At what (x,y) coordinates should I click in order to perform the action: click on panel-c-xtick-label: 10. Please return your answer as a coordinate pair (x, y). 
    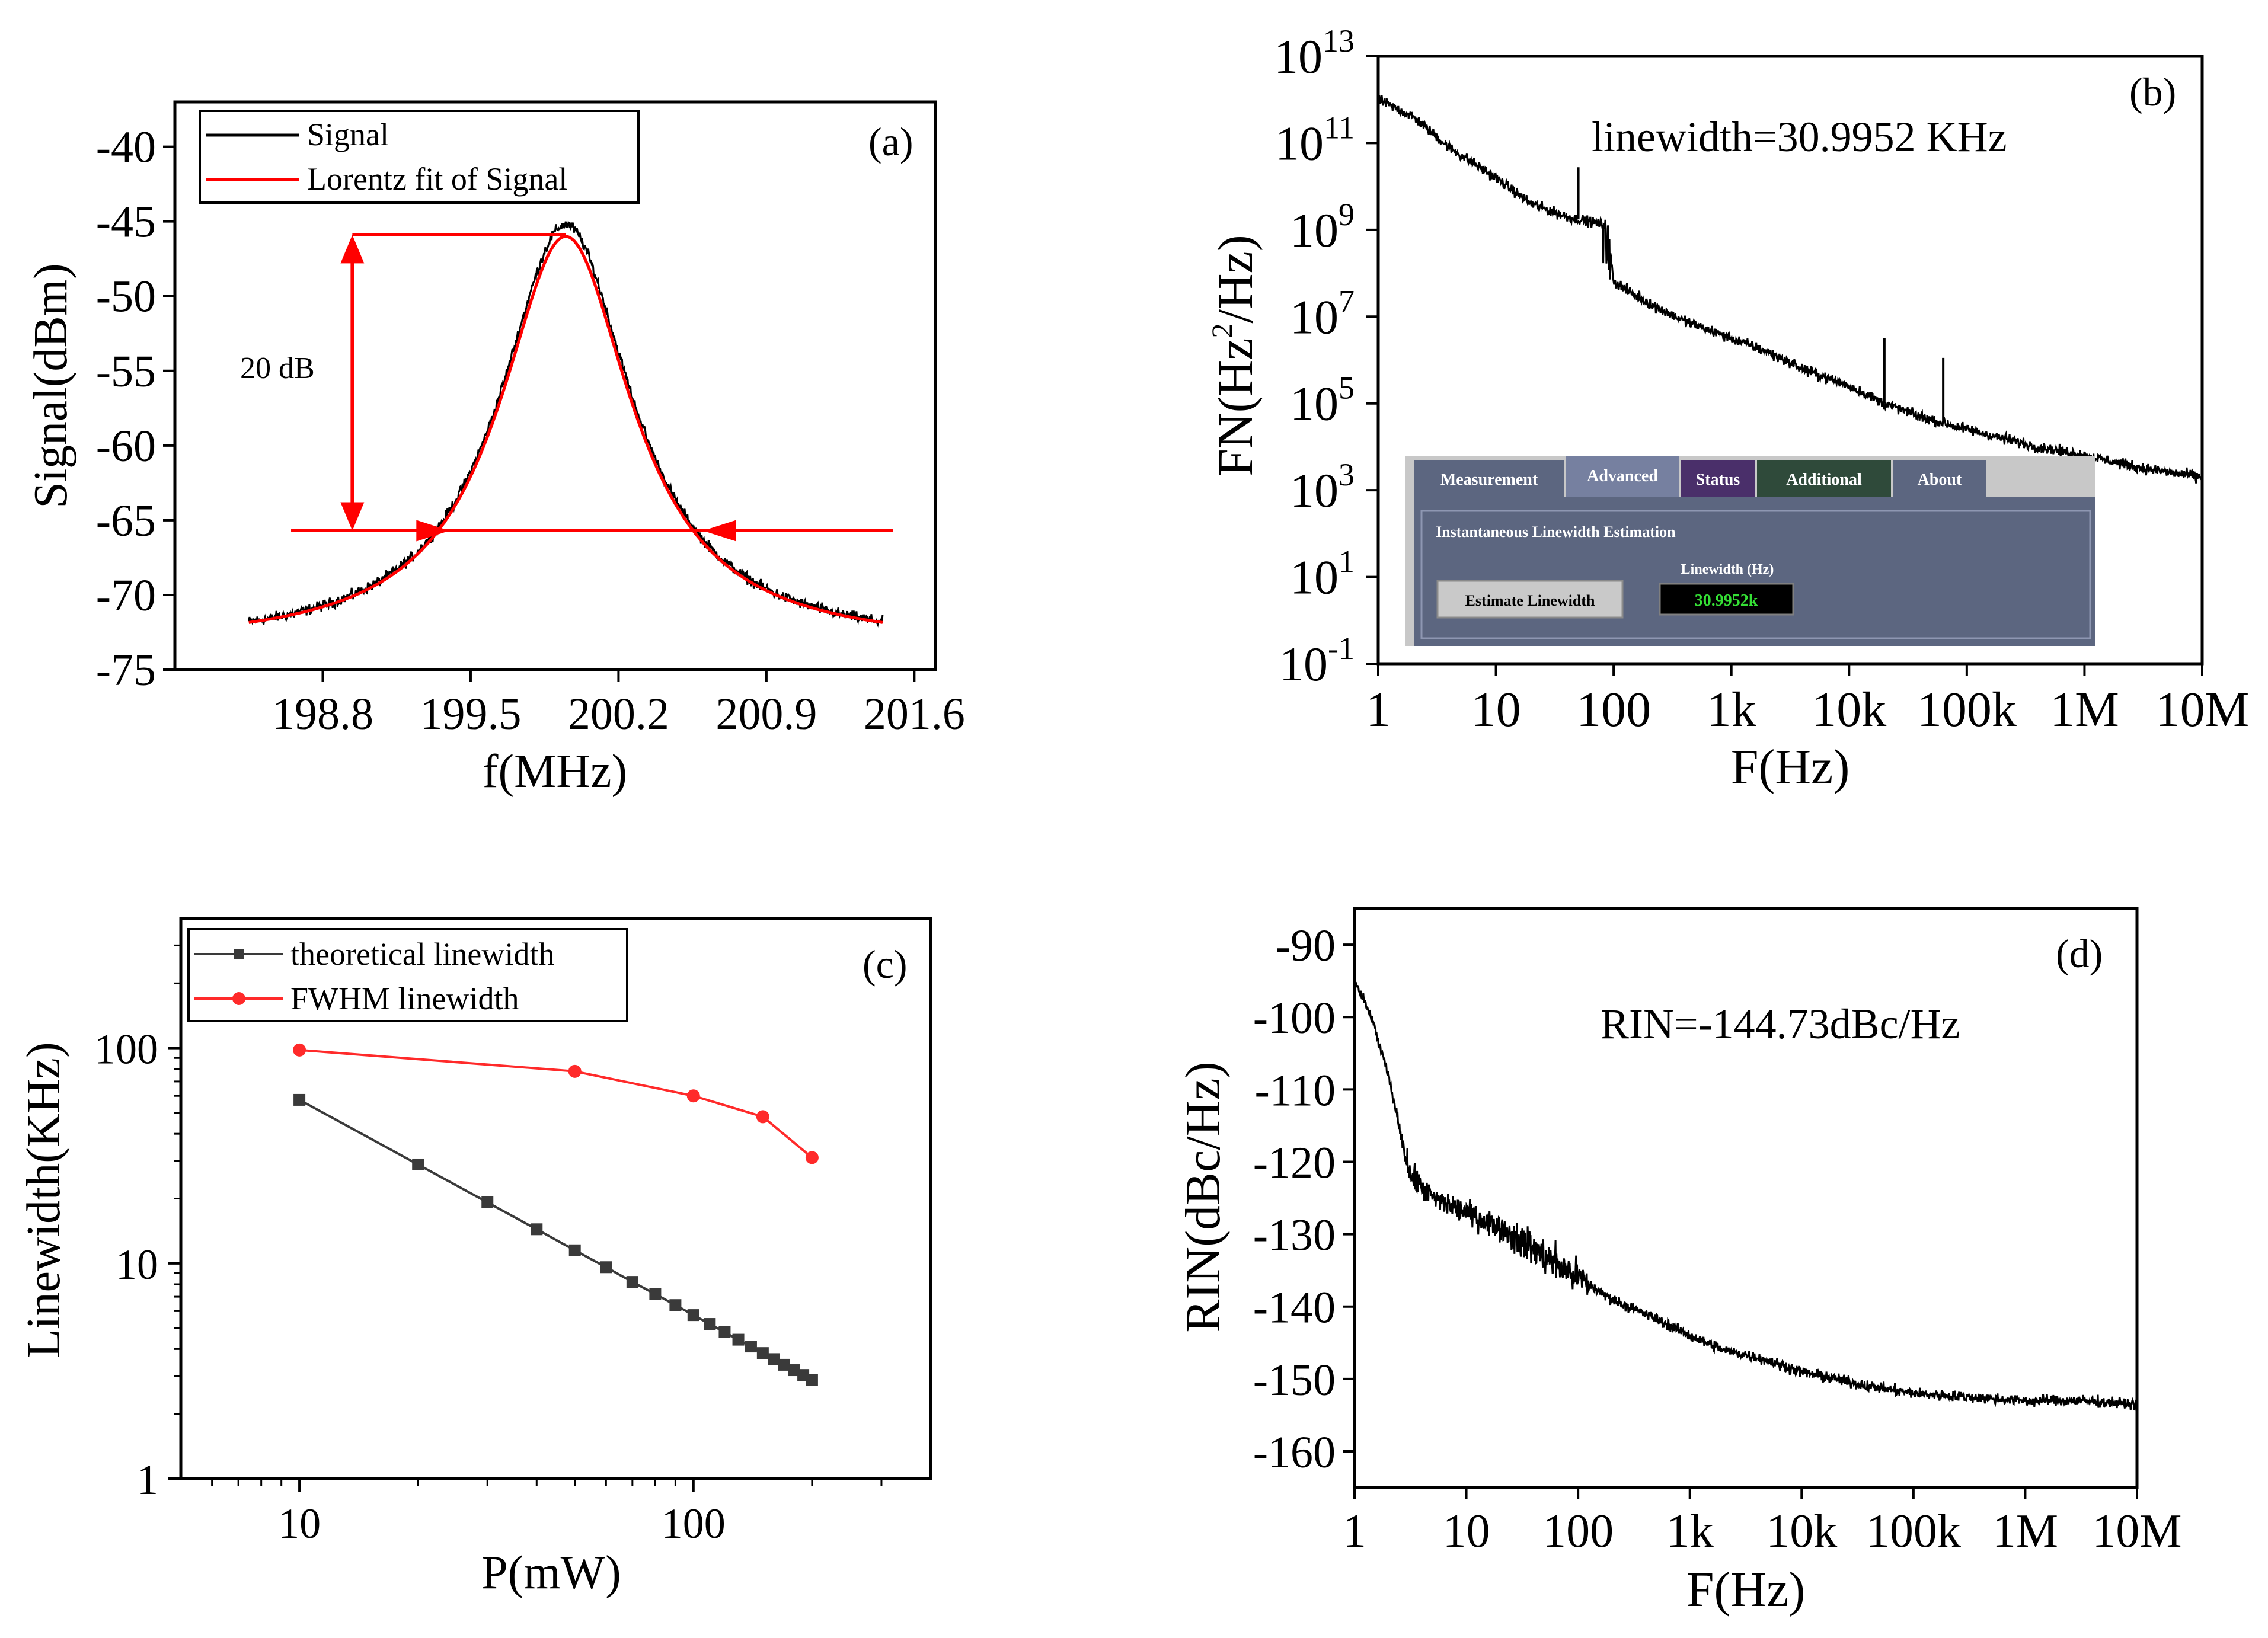
    Looking at the image, I should click on (299, 1523).